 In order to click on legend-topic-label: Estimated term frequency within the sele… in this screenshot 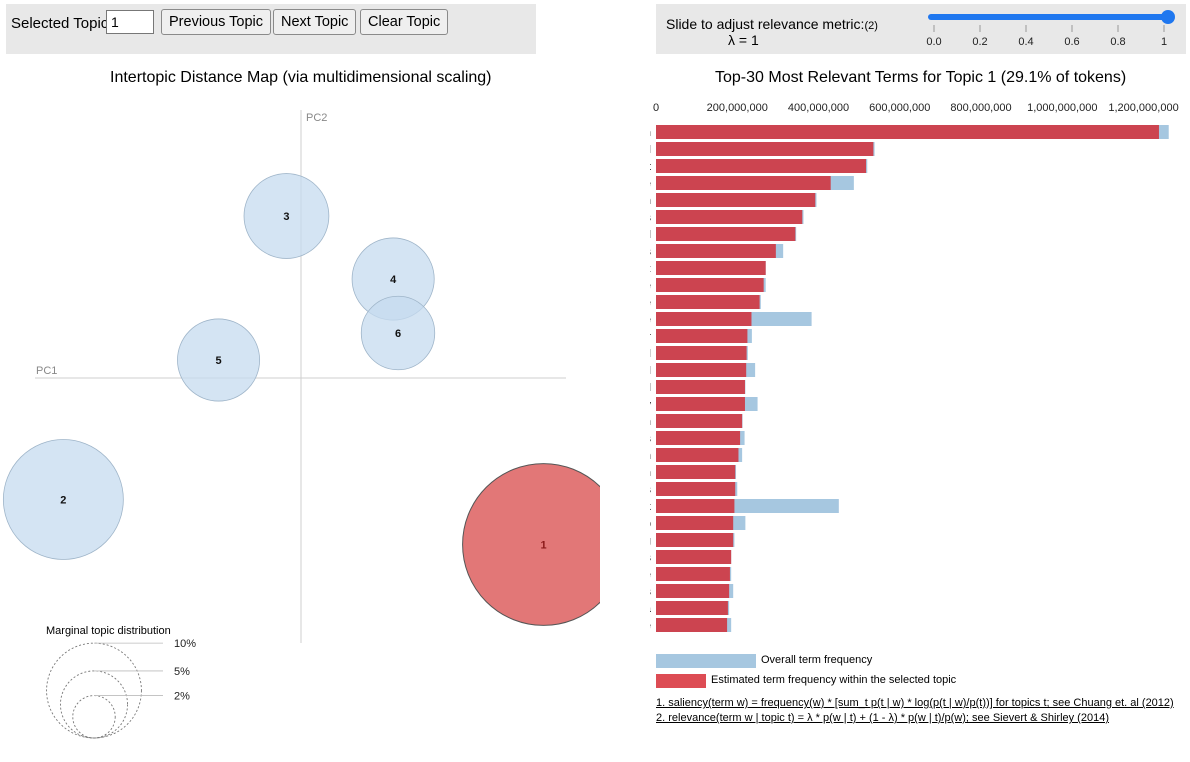, I will do `click(834, 680)`.